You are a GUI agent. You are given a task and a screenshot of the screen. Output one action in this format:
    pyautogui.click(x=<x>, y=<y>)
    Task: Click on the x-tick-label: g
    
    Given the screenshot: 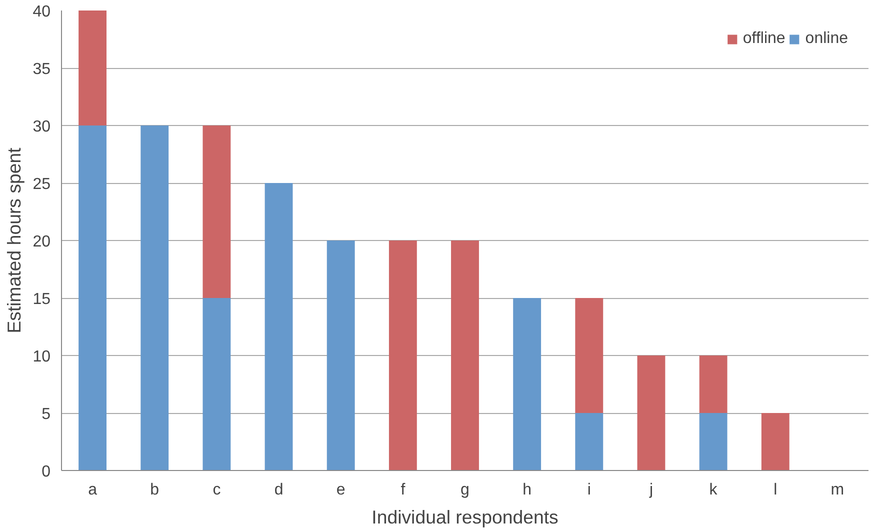 What is the action you would take?
    pyautogui.click(x=465, y=490)
    